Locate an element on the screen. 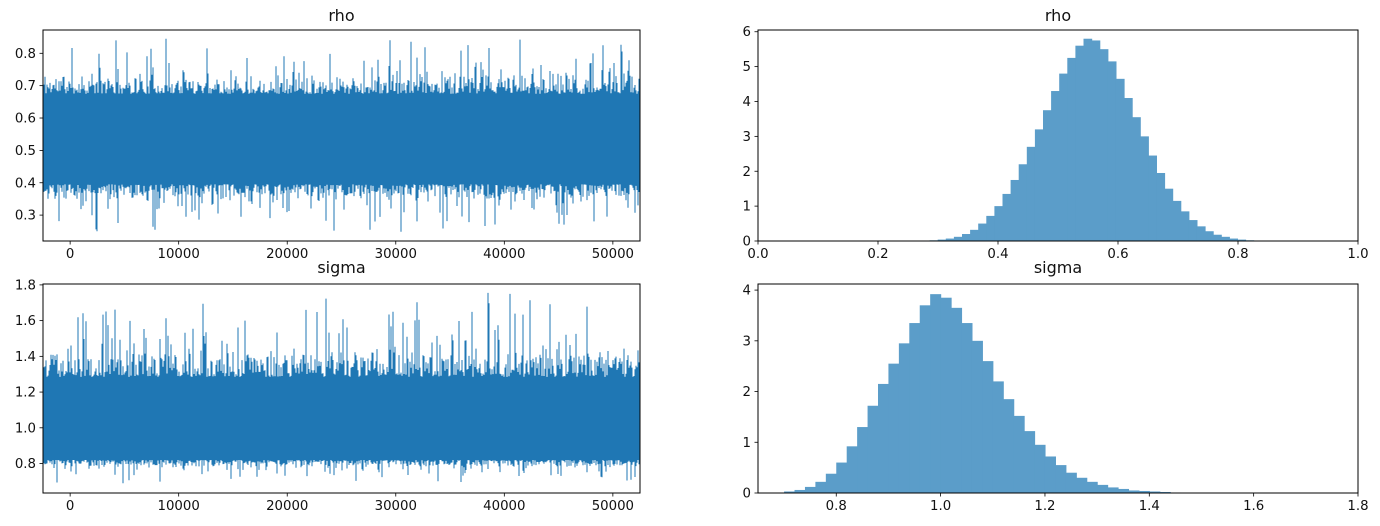  y-tick-label: 1.2 is located at coordinates (25, 393).